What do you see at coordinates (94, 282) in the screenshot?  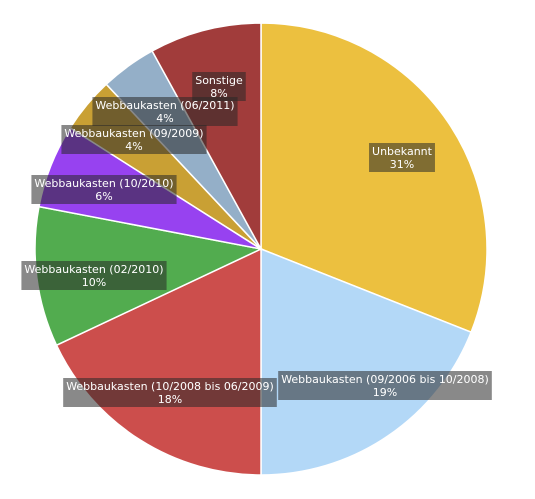 I see `pie-label-percent: 10%` at bounding box center [94, 282].